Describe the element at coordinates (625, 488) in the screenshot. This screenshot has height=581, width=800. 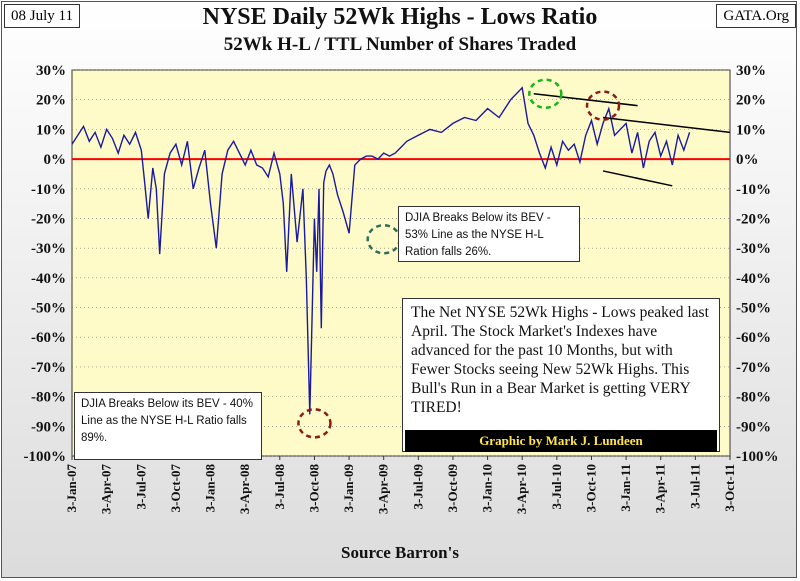
I see `x-tick-label: 3-Jan-11` at that location.